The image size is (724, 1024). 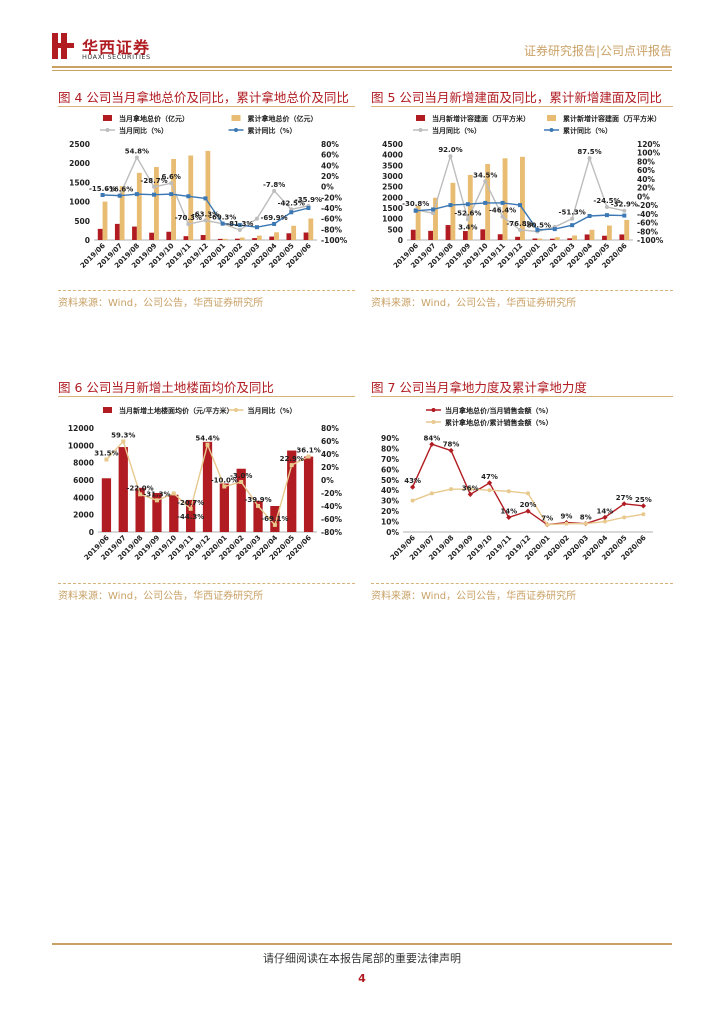 I want to click on fig7-source: 资料来源：Wind，公司公告，华西证券研究所, so click(x=474, y=596).